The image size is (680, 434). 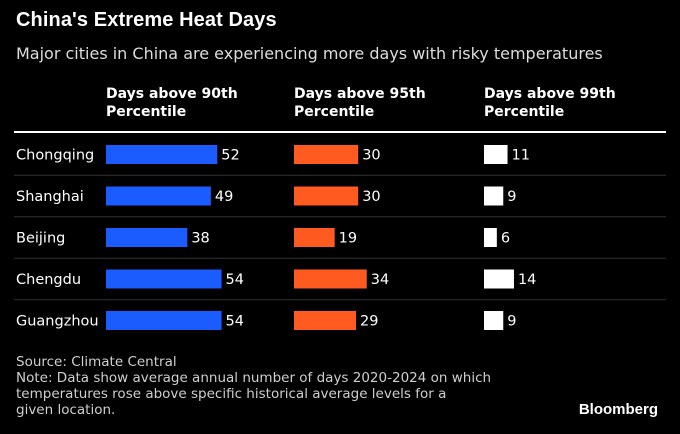 What do you see at coordinates (200, 239) in the screenshot?
I see `data-label-90th-beijing: 38` at bounding box center [200, 239].